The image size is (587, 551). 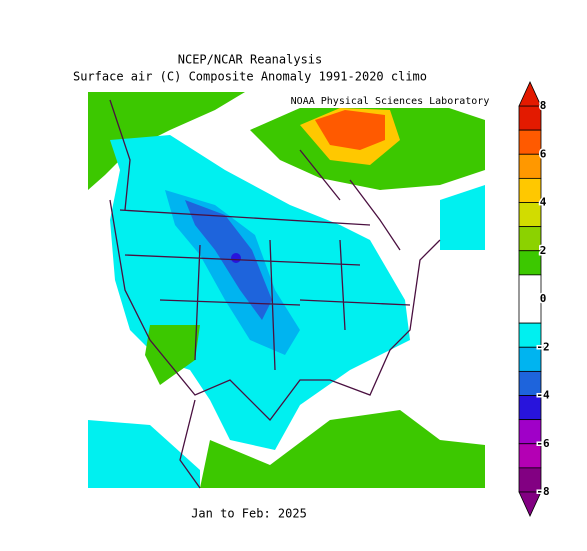 What do you see at coordinates (543, 250) in the screenshot?
I see `colorbar-tick-label: 2` at bounding box center [543, 250].